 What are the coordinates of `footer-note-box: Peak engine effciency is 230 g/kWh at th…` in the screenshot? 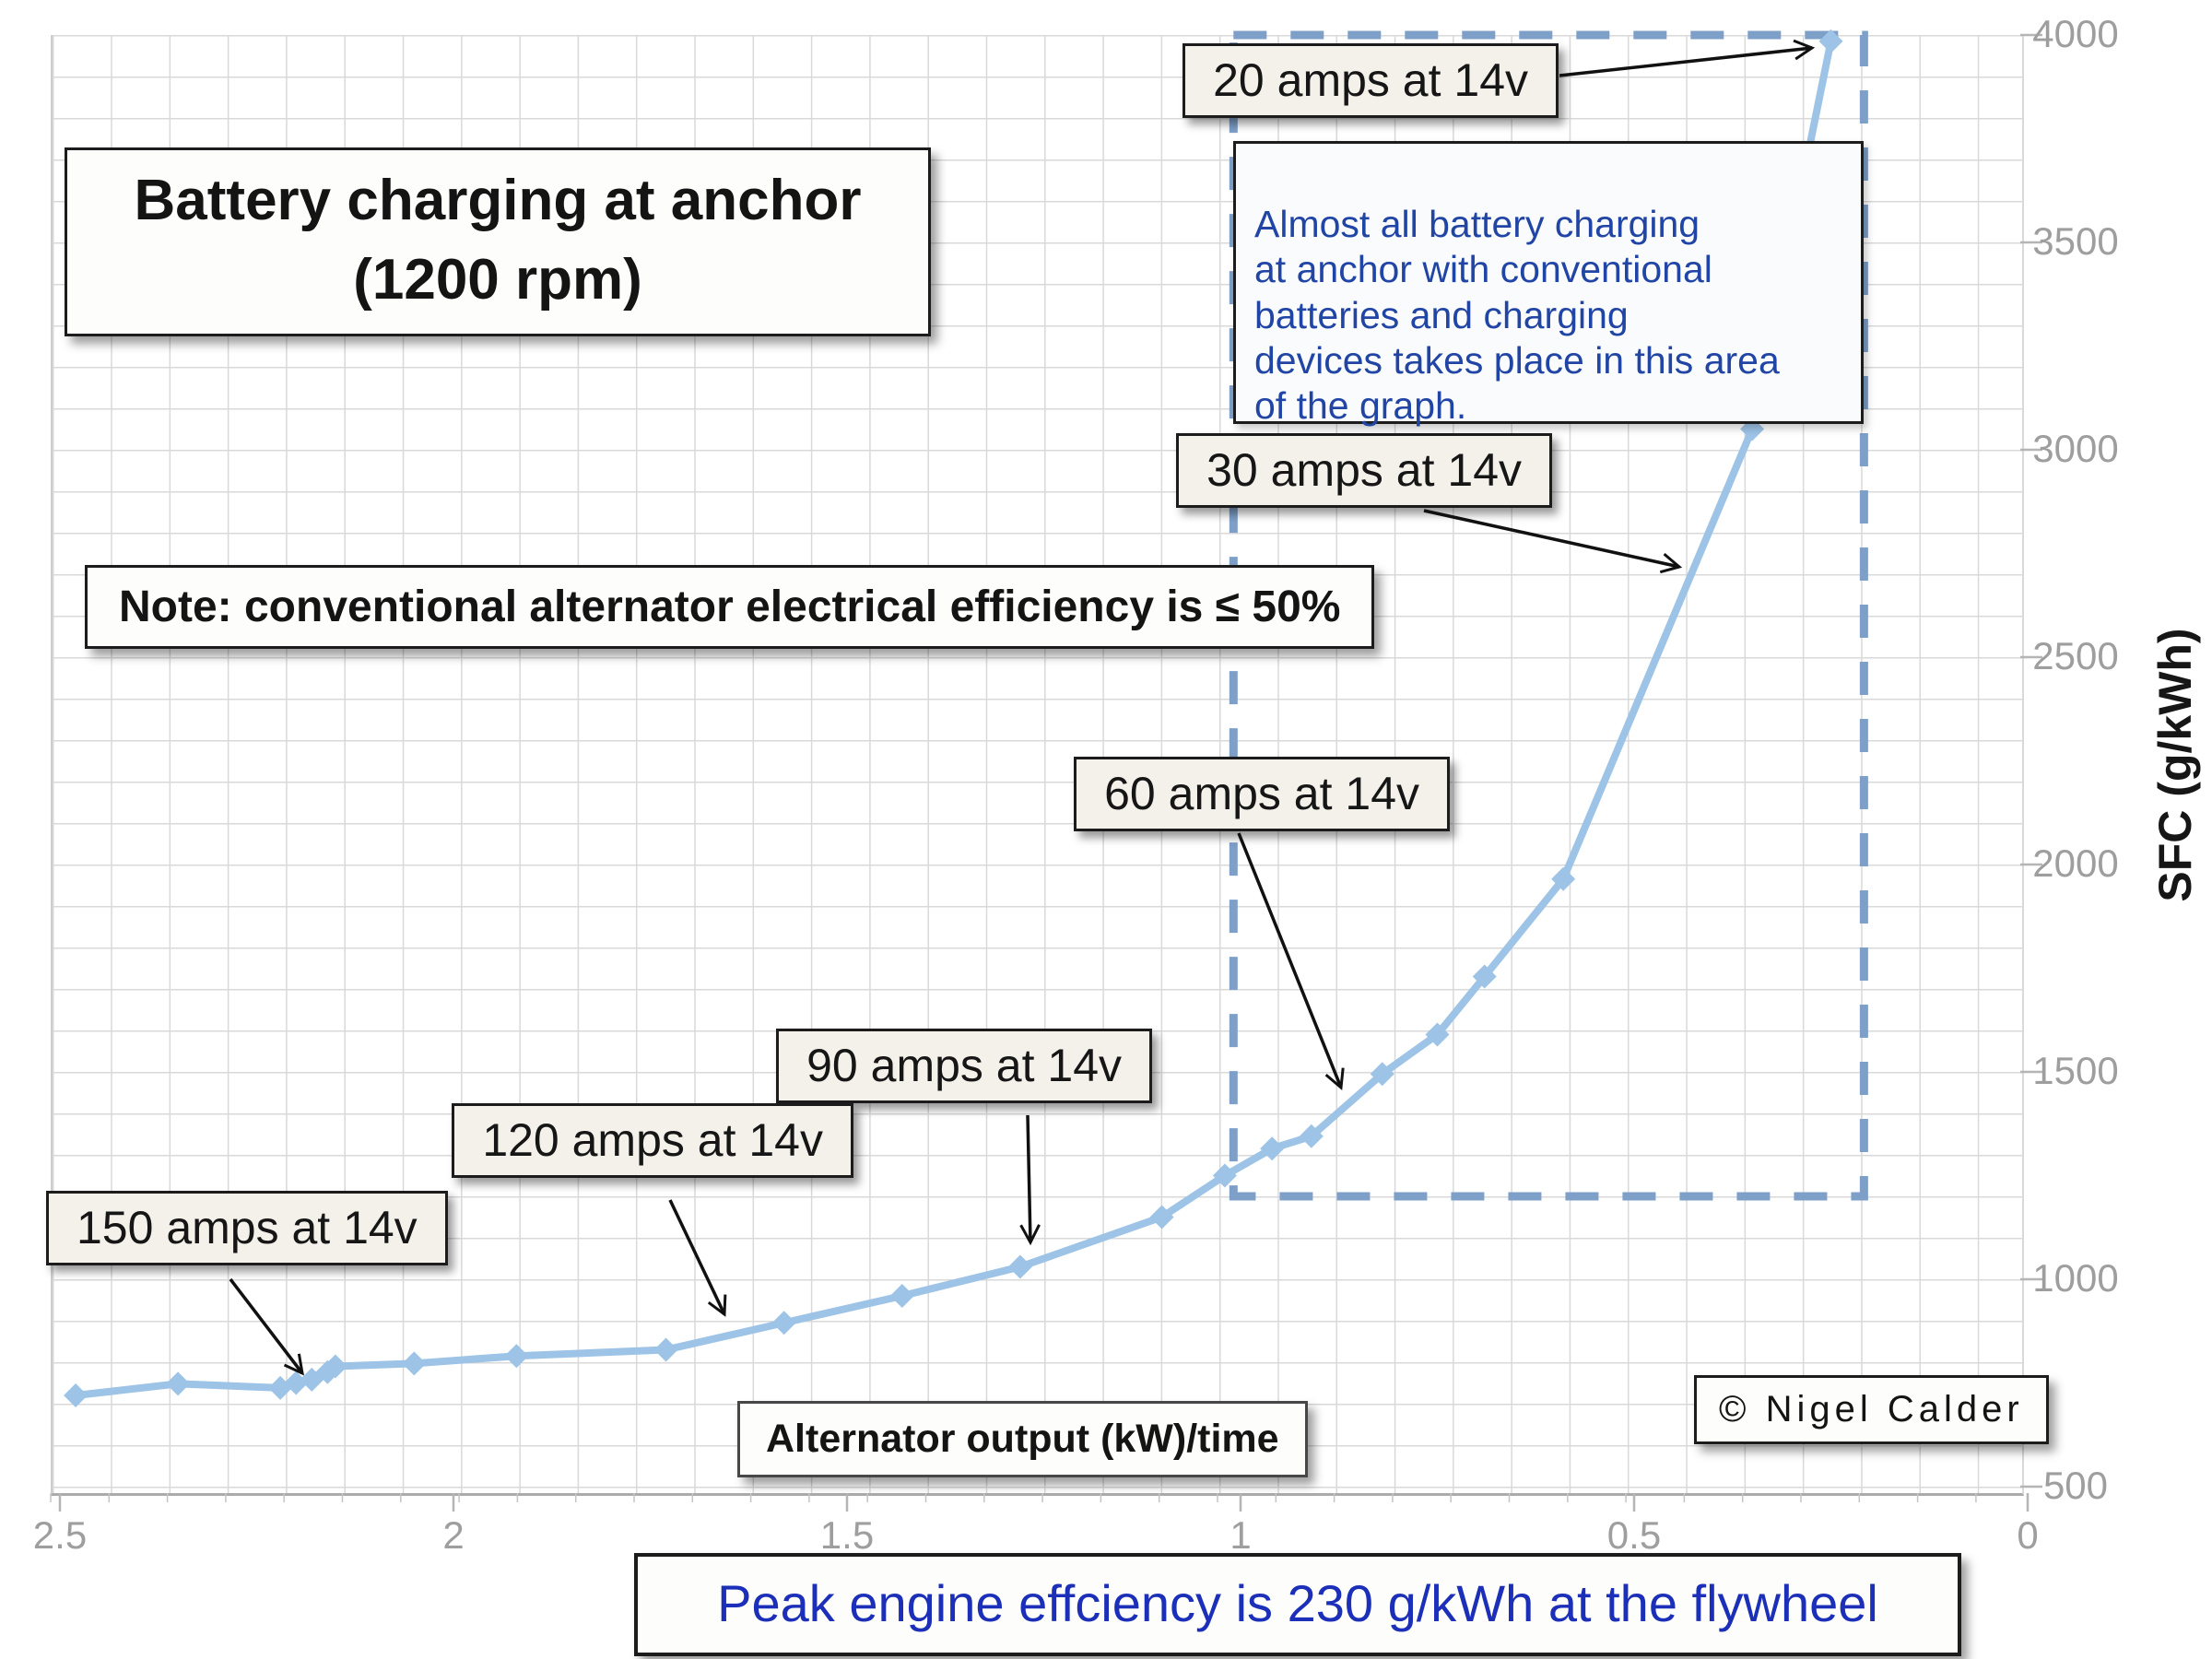 It's located at (1297, 1604).